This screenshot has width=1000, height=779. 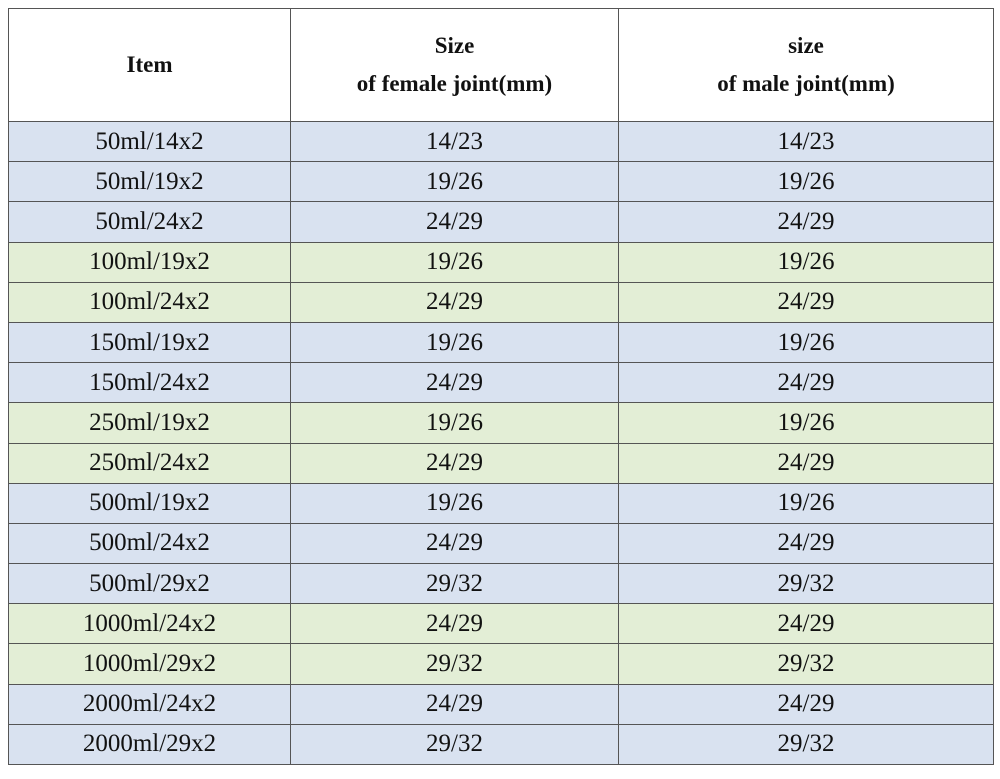 I want to click on table-row: 250ml/19x2 19/26 19/26, so click(x=501, y=423).